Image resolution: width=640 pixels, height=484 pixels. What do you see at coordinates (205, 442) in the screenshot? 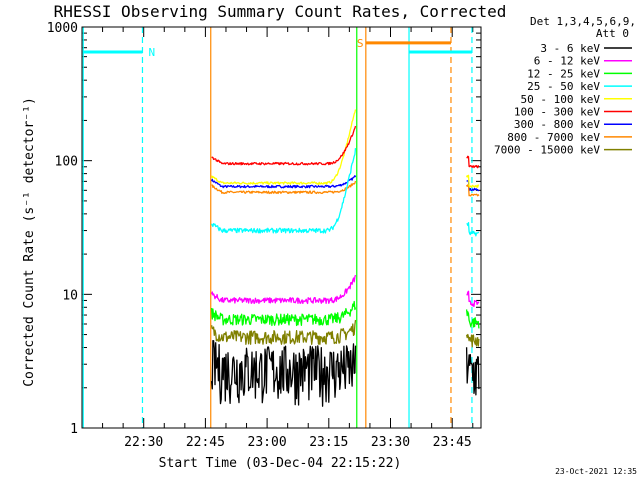
I see `x-tick-label: 22:45` at bounding box center [205, 442].